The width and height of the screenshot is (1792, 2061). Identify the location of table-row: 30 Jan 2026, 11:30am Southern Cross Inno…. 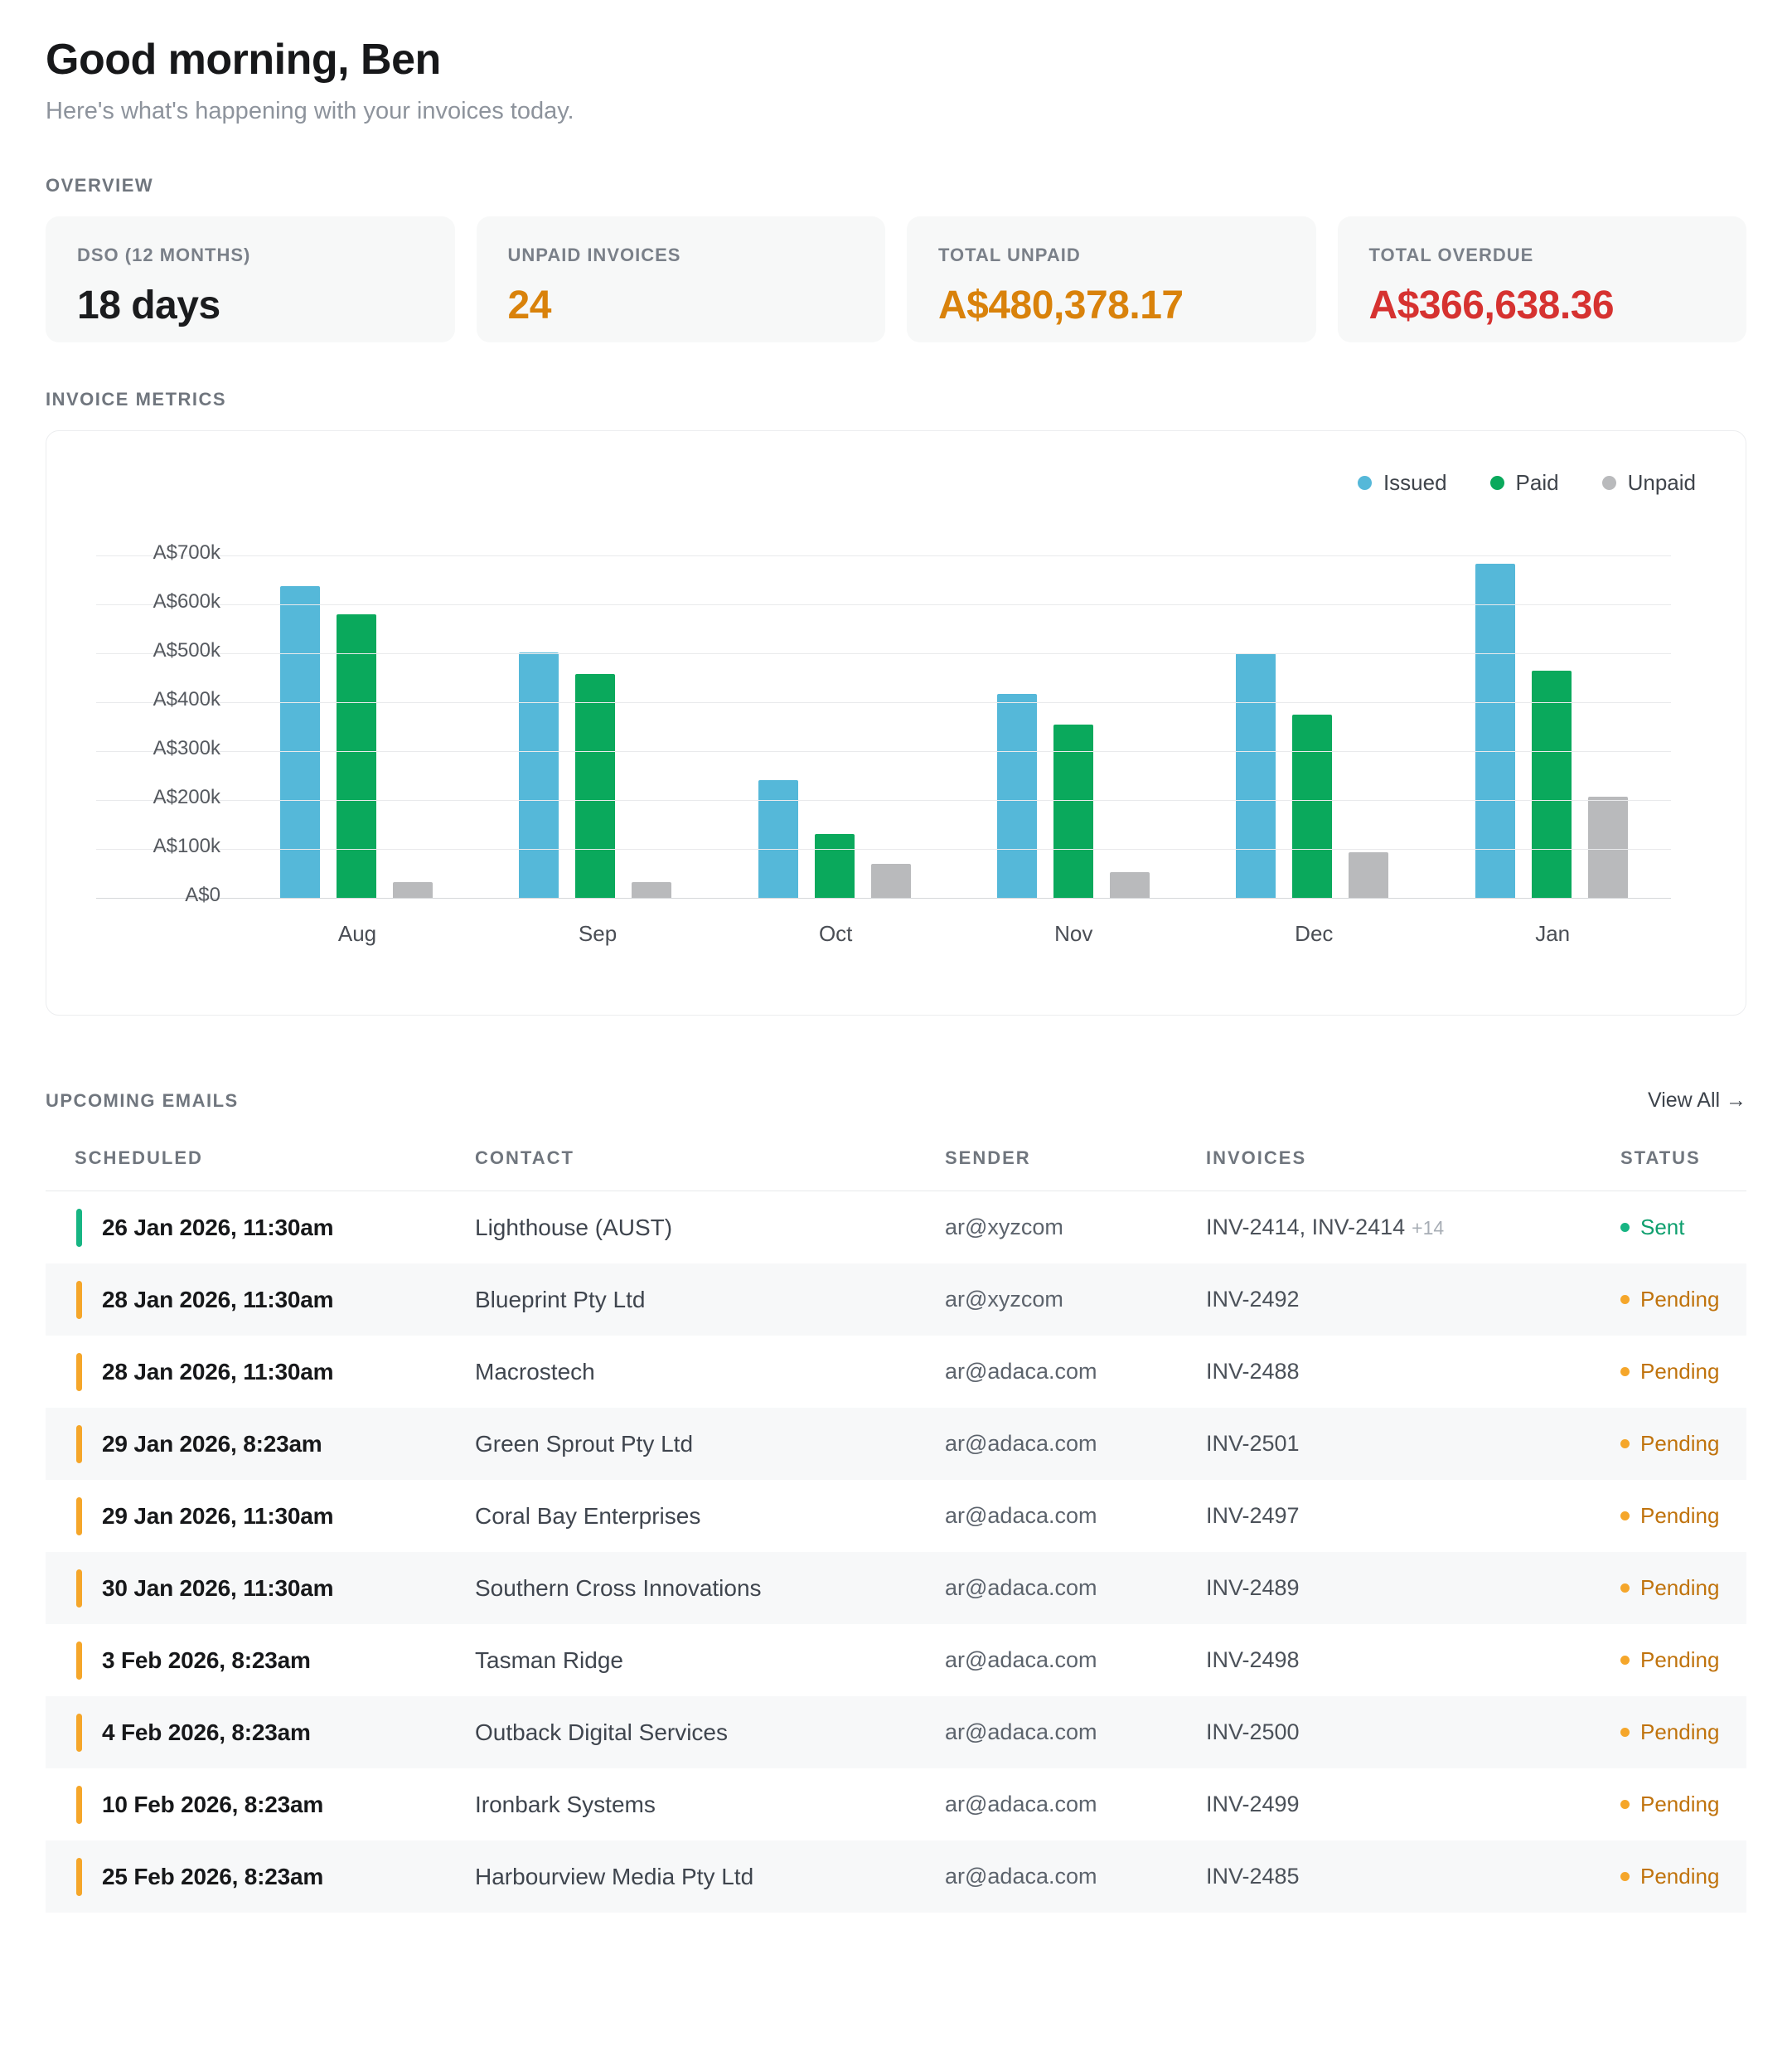
(896, 1588).